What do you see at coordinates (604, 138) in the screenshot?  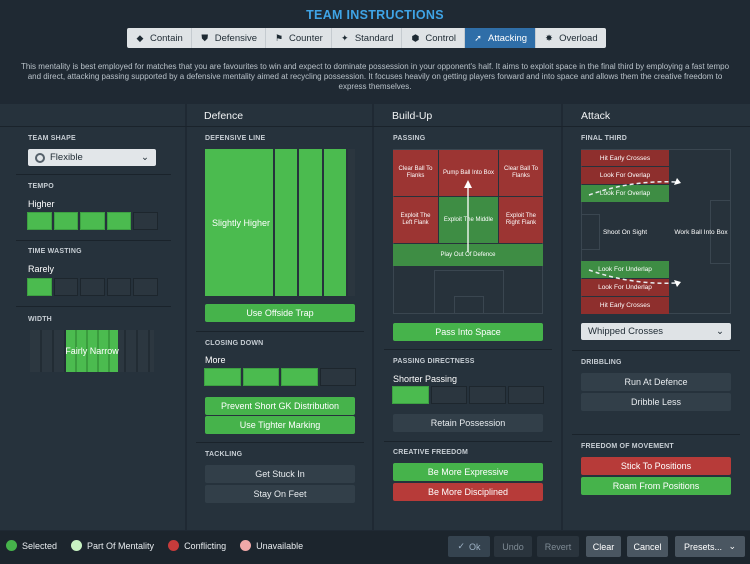 I see `final-third-label: FINAL THIRD` at bounding box center [604, 138].